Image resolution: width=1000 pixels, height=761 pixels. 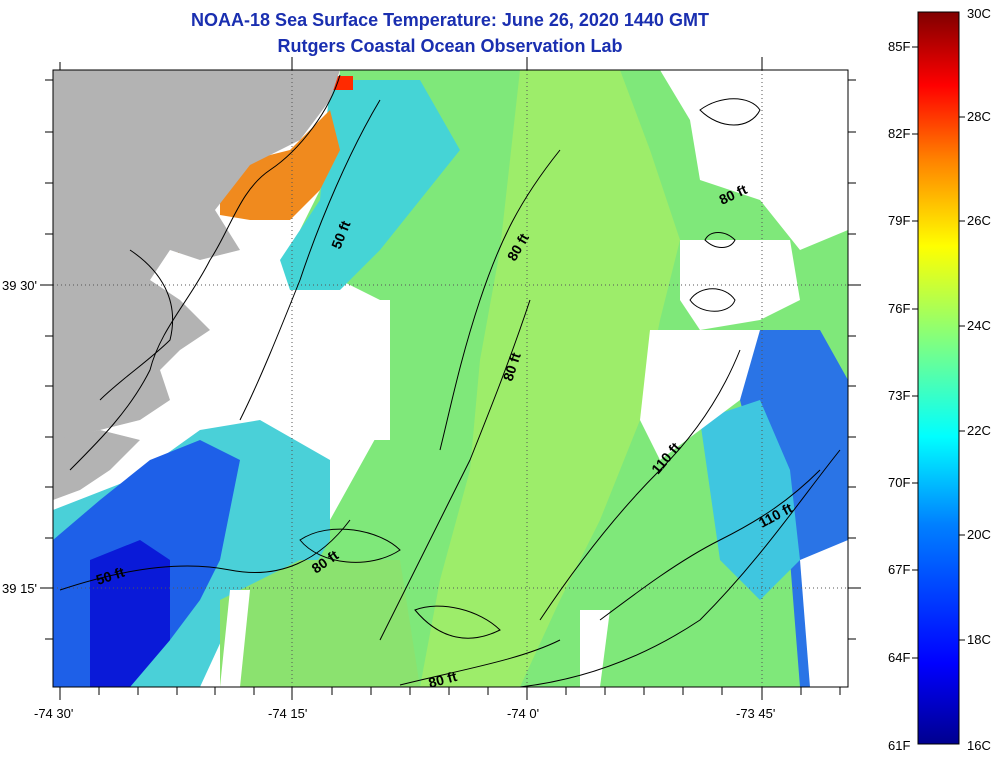 I want to click on colorbar-f-label: 79F, so click(x=899, y=220).